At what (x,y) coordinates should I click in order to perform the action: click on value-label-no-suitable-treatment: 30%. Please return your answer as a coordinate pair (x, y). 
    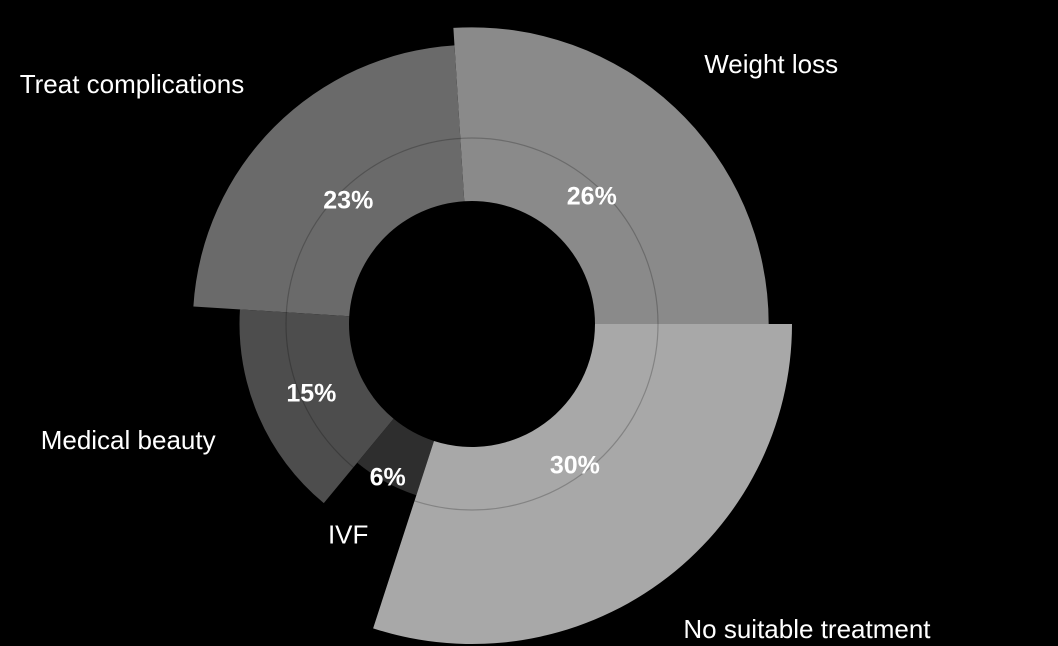
    Looking at the image, I should click on (575, 466).